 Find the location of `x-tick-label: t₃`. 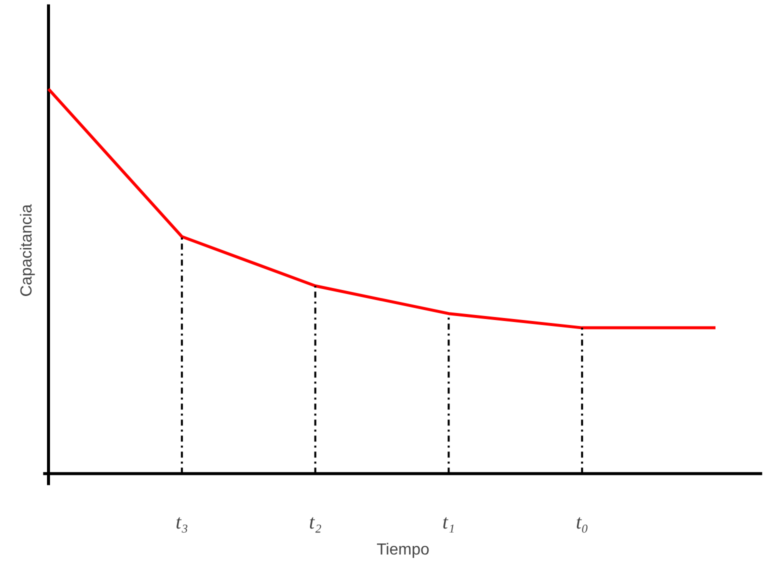

x-tick-label: t₃ is located at coordinates (182, 523).